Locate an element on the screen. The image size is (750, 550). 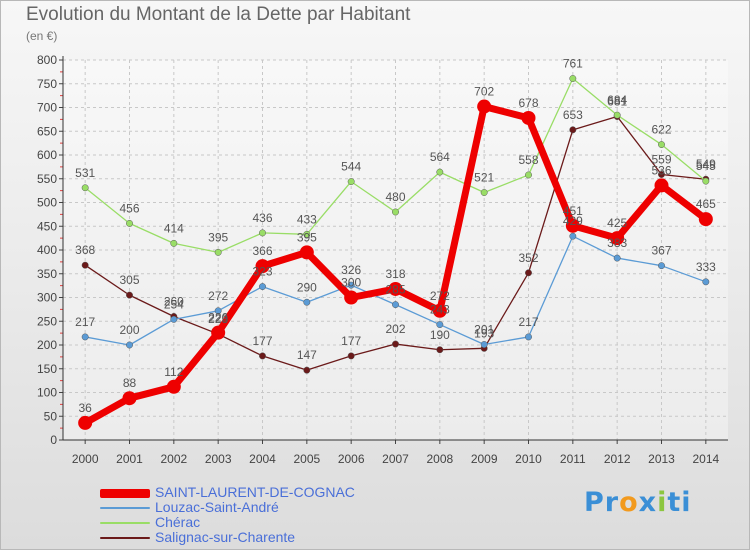
data-label-louzac-saint-andre: 217 is located at coordinates (528, 322).